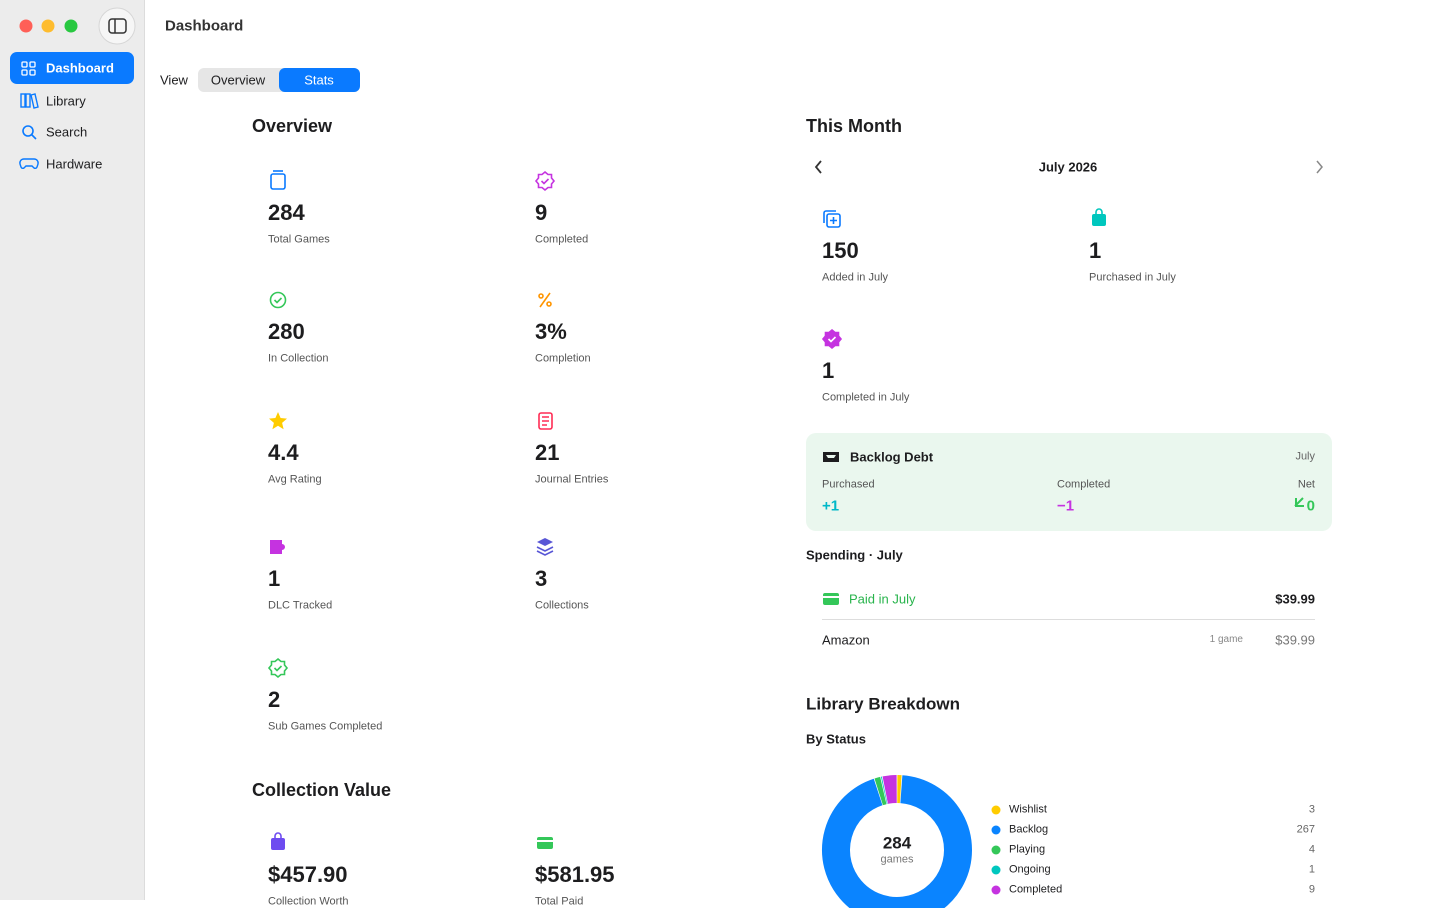  What do you see at coordinates (1027, 850) in the screenshot?
I see `legend-name: Playing` at bounding box center [1027, 850].